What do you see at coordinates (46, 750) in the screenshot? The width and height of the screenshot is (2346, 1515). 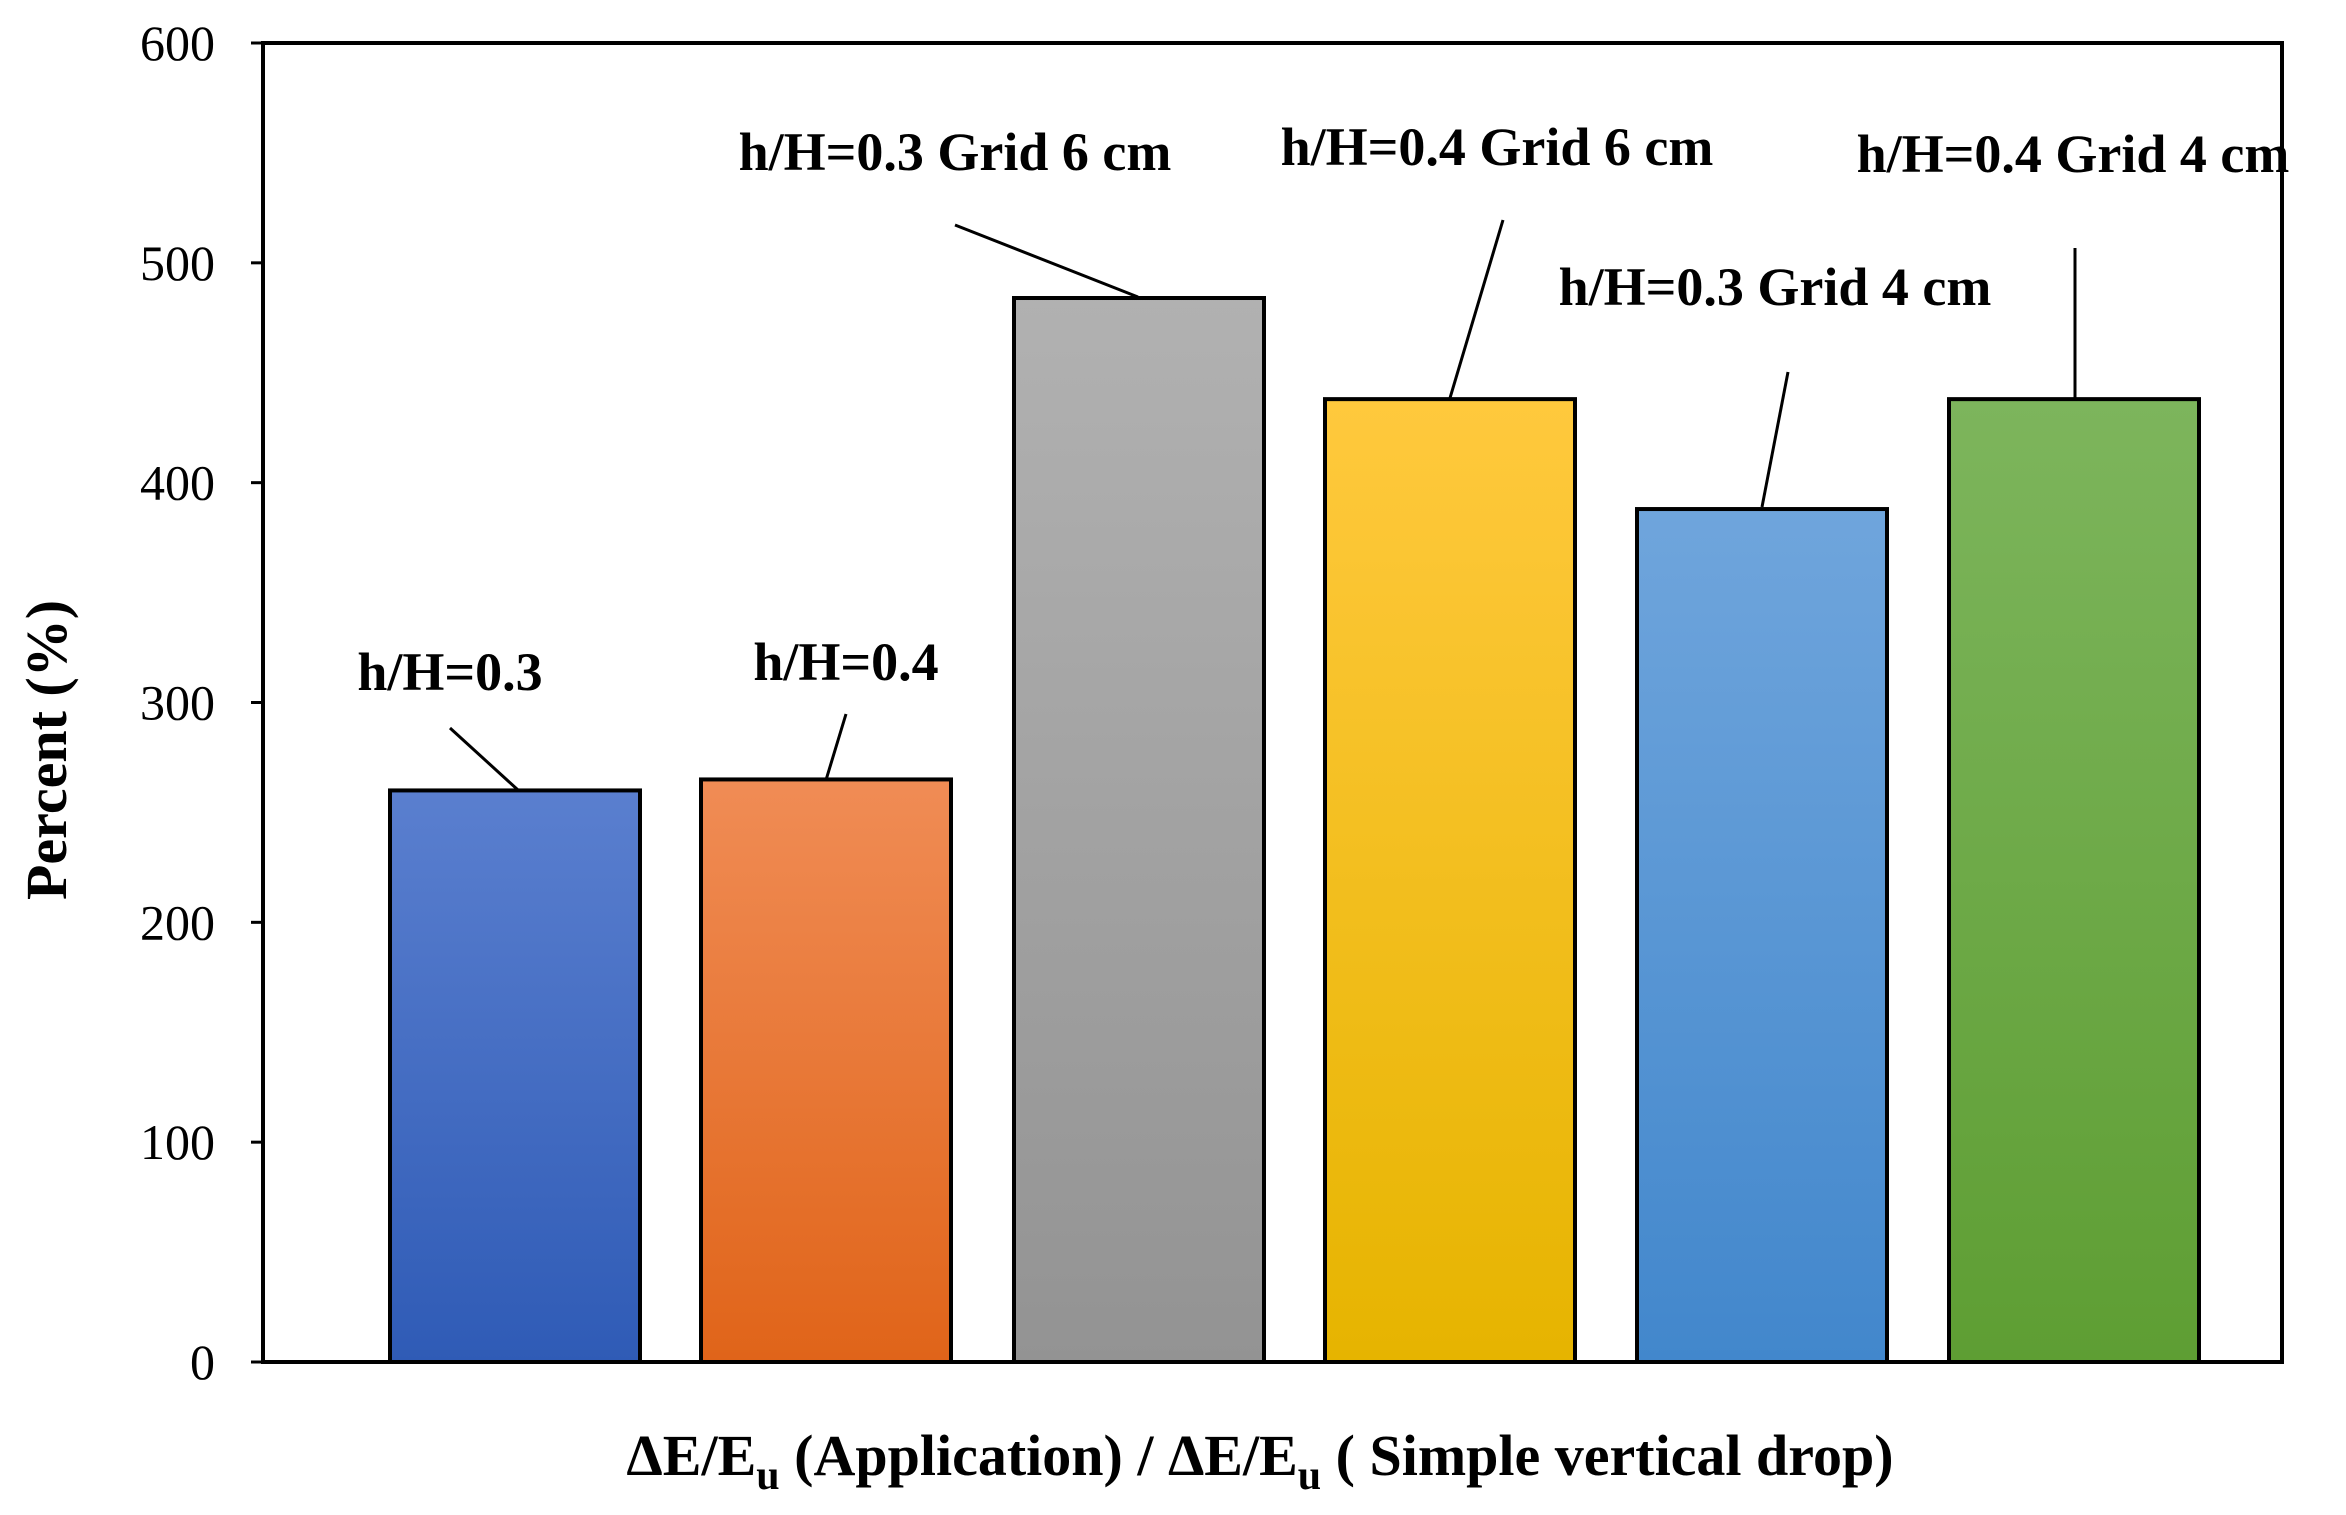 I see `y-axis-title: Percent (%)` at bounding box center [46, 750].